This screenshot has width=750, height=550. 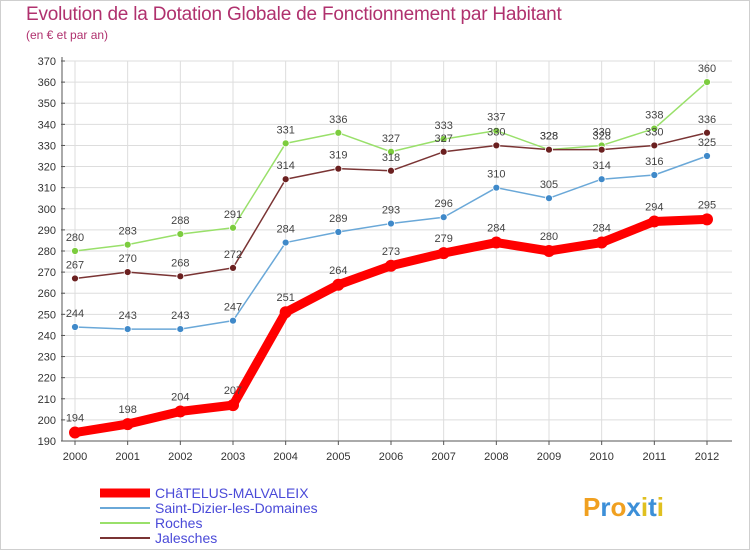 I want to click on x-tick-label: 2009, so click(x=549, y=457).